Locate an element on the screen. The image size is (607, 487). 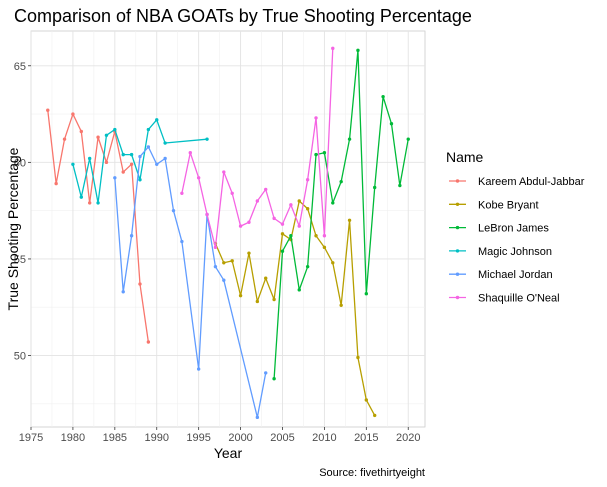
x-tick-label: 2005 is located at coordinates (282, 438).